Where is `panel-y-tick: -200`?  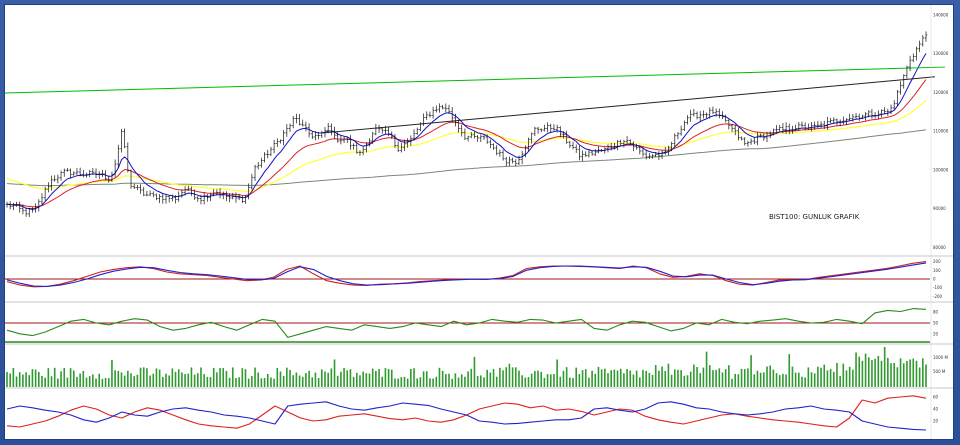
panel-y-tick: -200 is located at coordinates (938, 296).